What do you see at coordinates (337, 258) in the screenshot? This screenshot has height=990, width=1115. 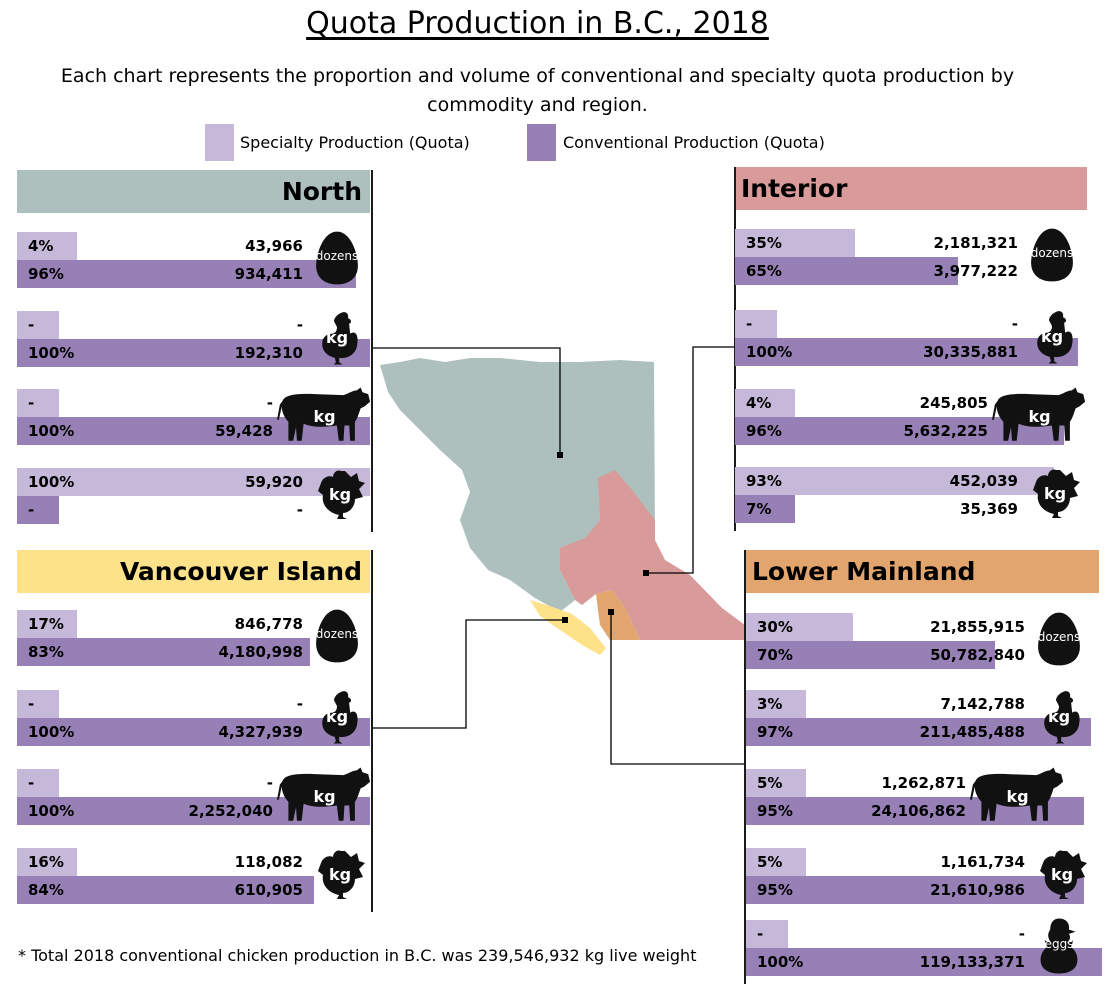 I see `egg-icon-north-eggs` at bounding box center [337, 258].